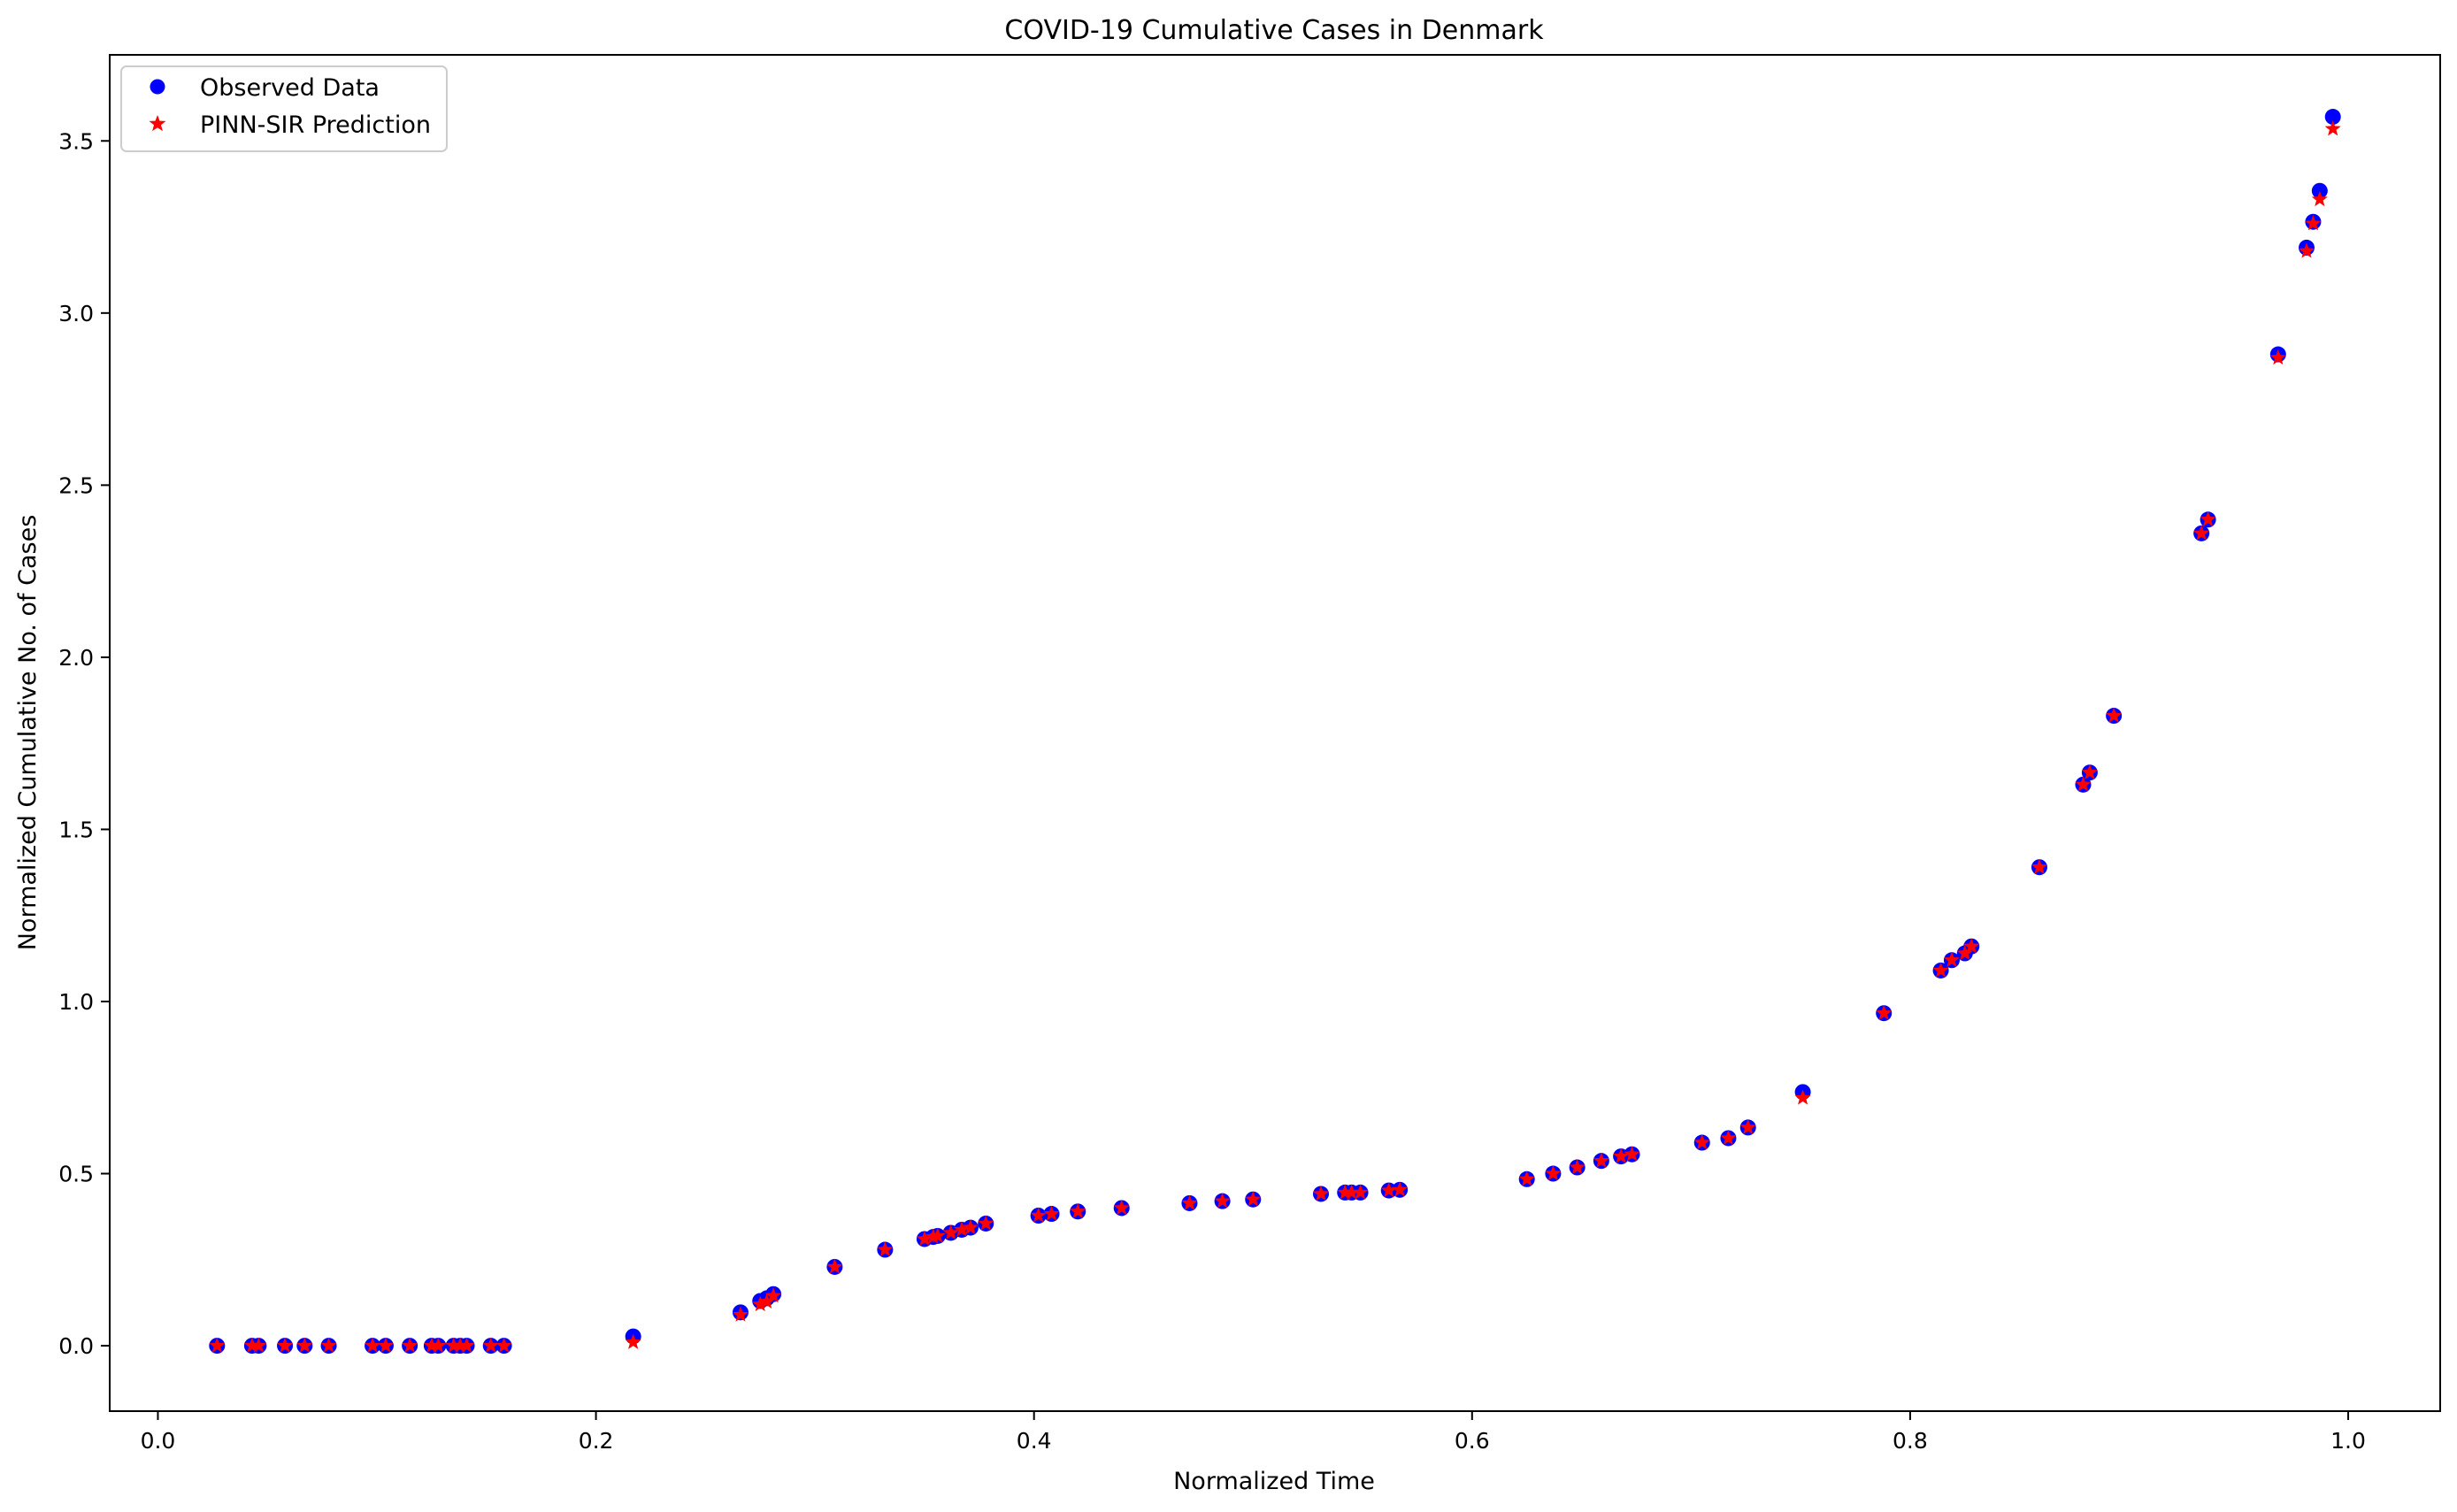 This screenshot has height=1512, width=2457. What do you see at coordinates (76, 658) in the screenshot?
I see `y-tick-label: 2.0` at bounding box center [76, 658].